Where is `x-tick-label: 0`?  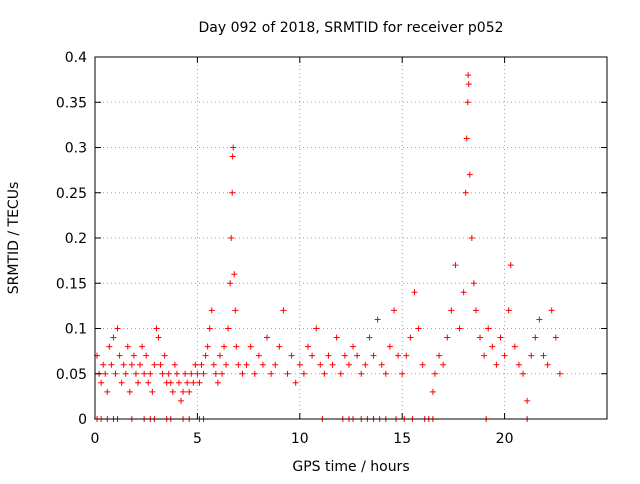
x-tick-label: 0 is located at coordinates (95, 439).